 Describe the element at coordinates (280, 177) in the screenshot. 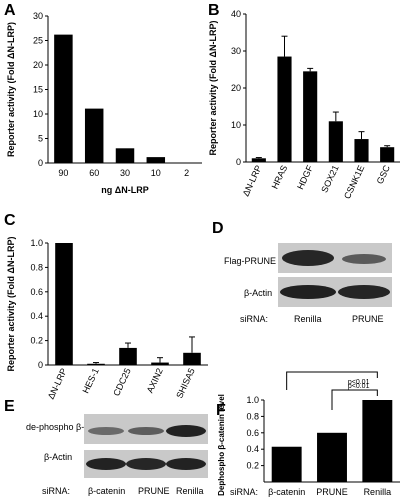

I see `chart-b-category-label: HRAS` at that location.